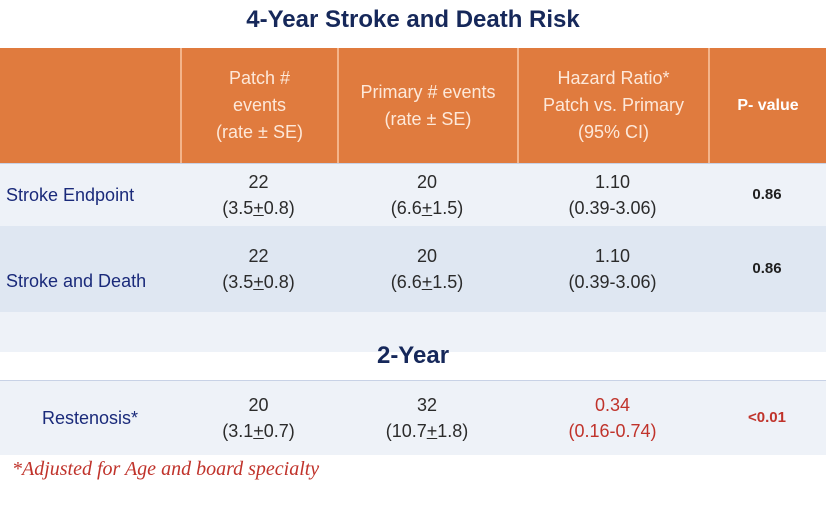 The width and height of the screenshot is (826, 505). I want to click on hazard-ratio-cell: 0.34 (0.16-0.74), so click(612, 418).